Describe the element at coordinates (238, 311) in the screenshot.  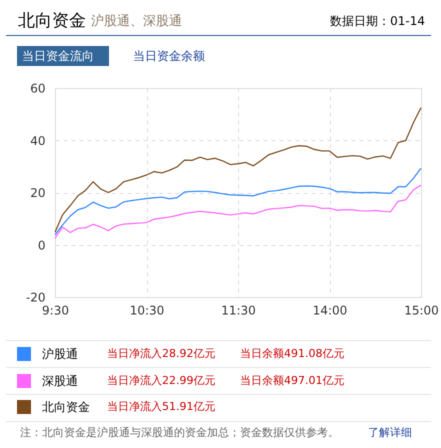
I see `x-tick-label: 11:30` at that location.